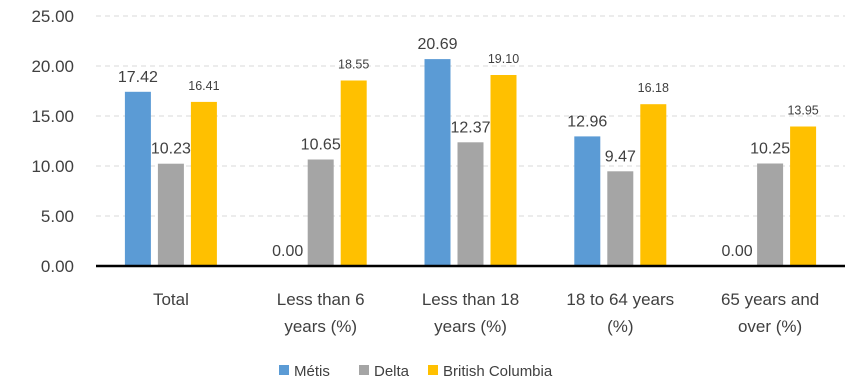 The image size is (851, 386). Describe the element at coordinates (653, 88) in the screenshot. I see `data-label: 16.18` at that location.